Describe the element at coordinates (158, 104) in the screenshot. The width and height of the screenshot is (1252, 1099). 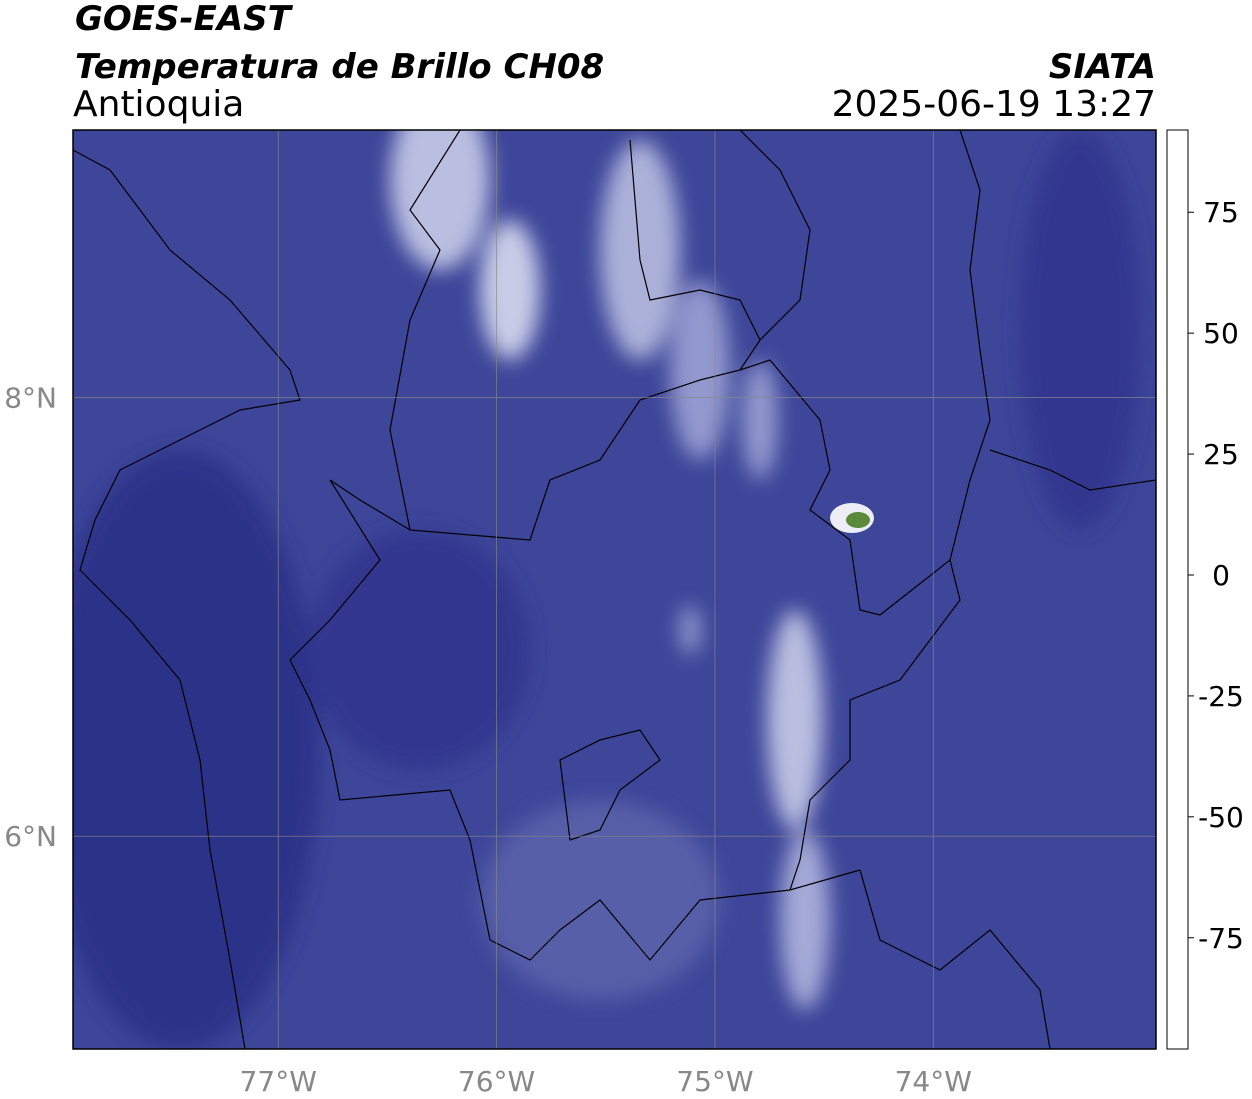
I see `region: Antioquia` at that location.